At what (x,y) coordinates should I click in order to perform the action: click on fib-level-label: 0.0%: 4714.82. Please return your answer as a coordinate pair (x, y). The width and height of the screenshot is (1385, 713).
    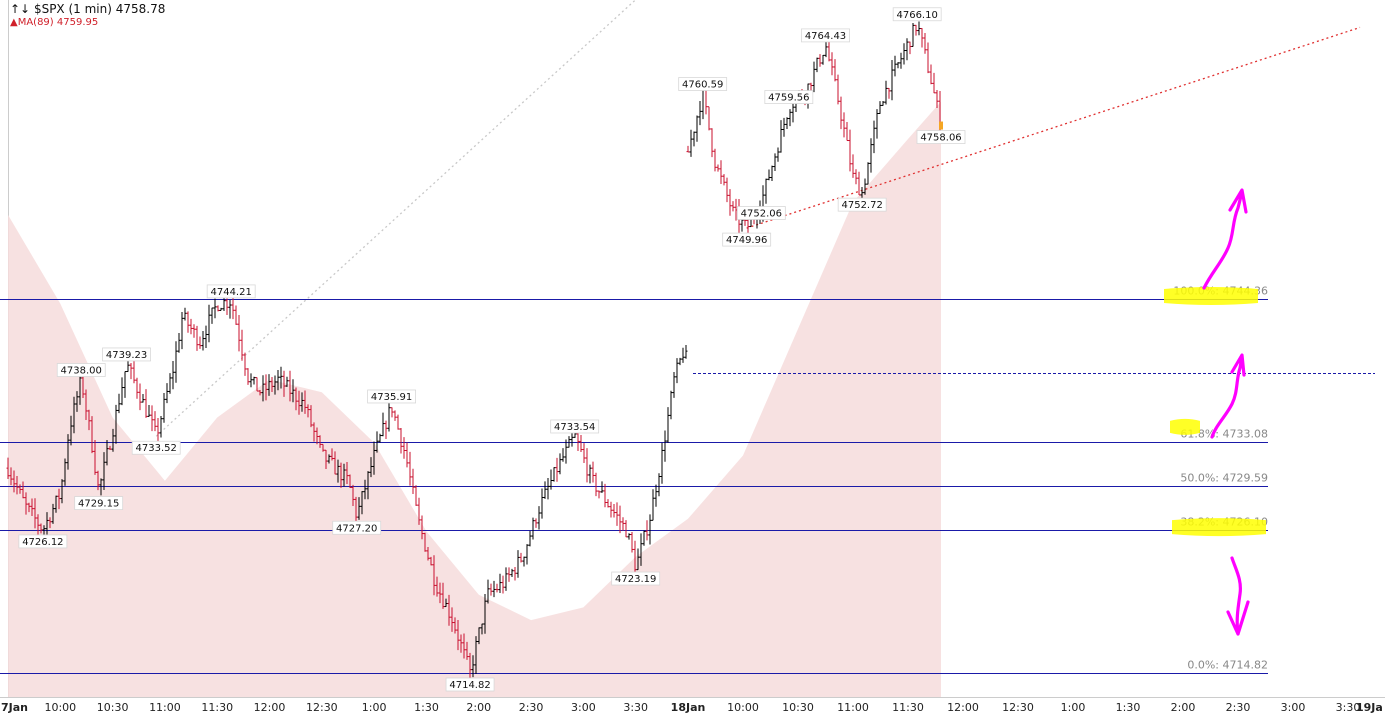
    Looking at the image, I should click on (1227, 665).